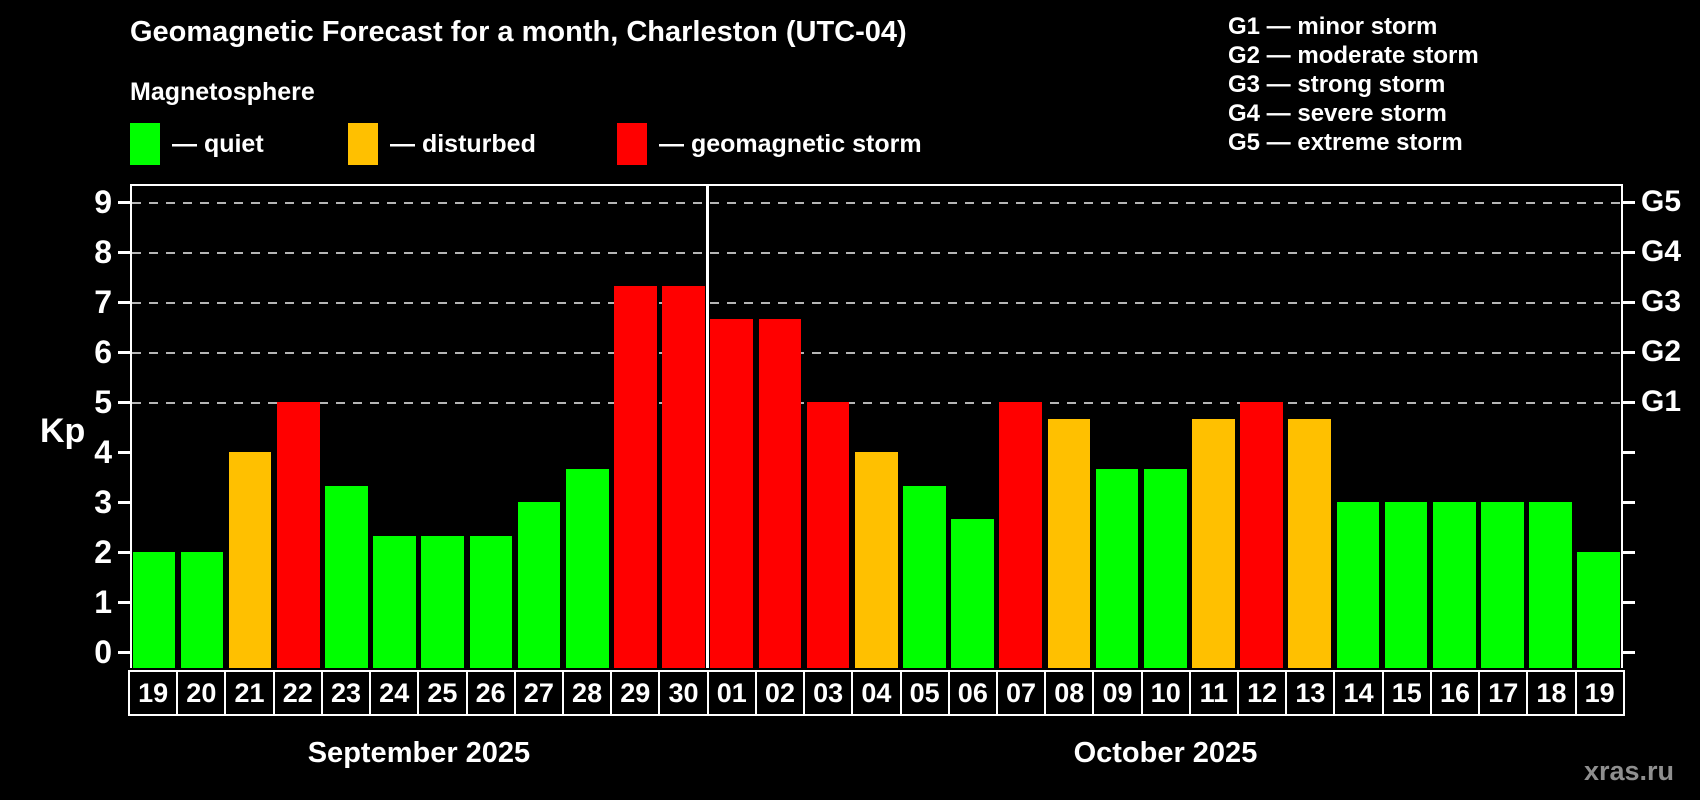 Image resolution: width=1700 pixels, height=800 pixels. What do you see at coordinates (103, 202) in the screenshot?
I see `y-tick-label-9: 9` at bounding box center [103, 202].